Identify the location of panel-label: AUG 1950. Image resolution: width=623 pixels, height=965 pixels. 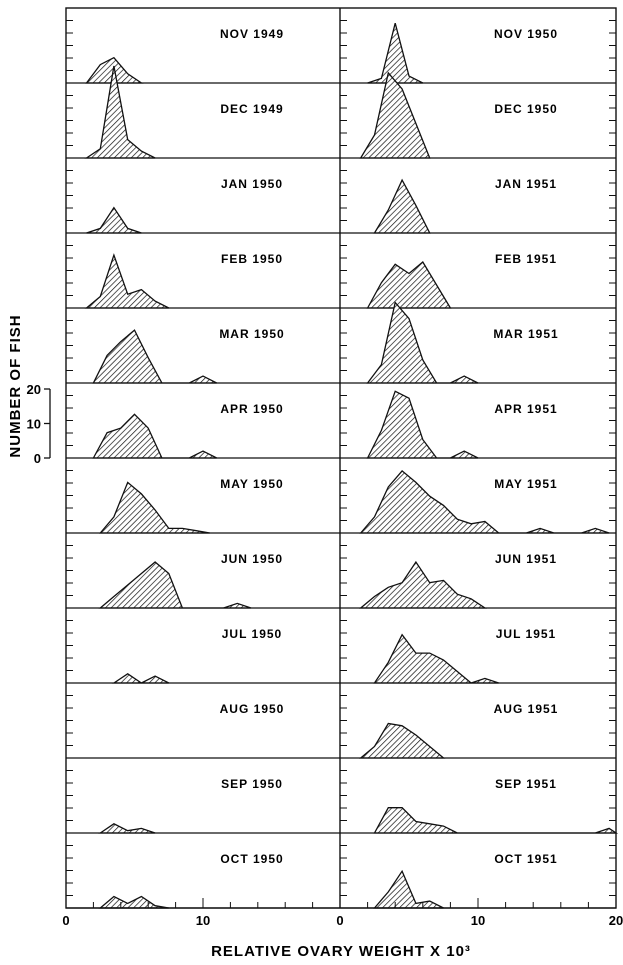
(252, 709).